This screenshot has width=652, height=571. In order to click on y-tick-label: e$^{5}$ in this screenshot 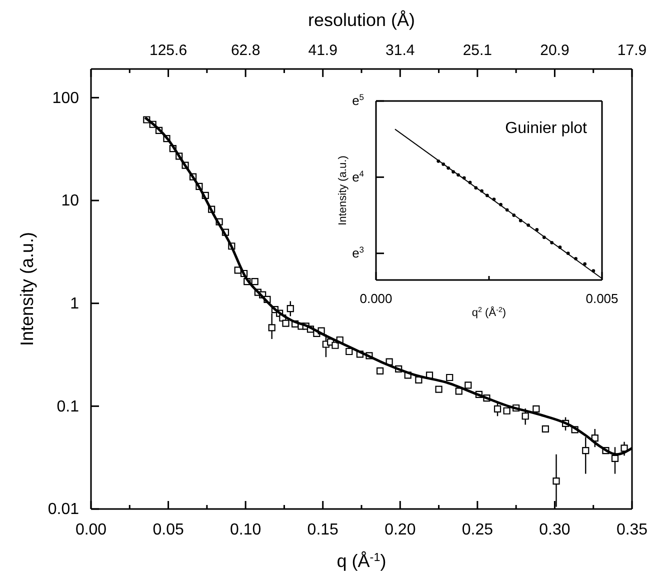, I will do `click(358, 100)`.